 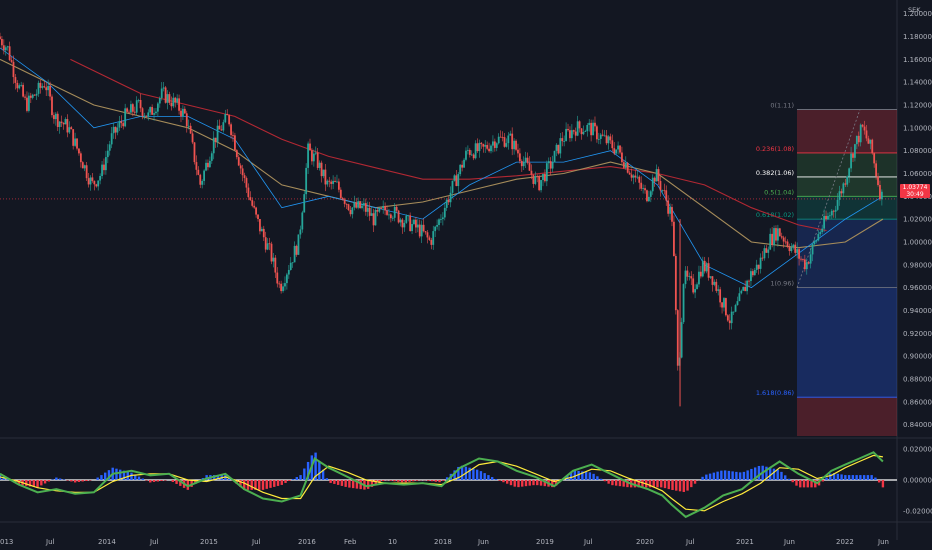 What do you see at coordinates (917, 481) in the screenshot?
I see `osc-tick-label: 0.00000` at bounding box center [917, 481].